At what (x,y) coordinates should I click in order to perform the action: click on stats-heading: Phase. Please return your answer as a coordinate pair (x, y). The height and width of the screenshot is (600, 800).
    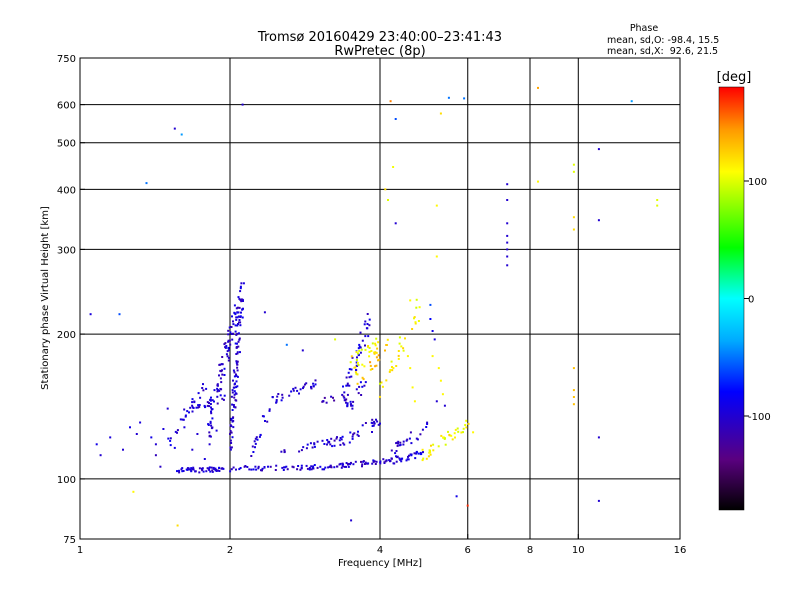
    Looking at the image, I should click on (644, 28).